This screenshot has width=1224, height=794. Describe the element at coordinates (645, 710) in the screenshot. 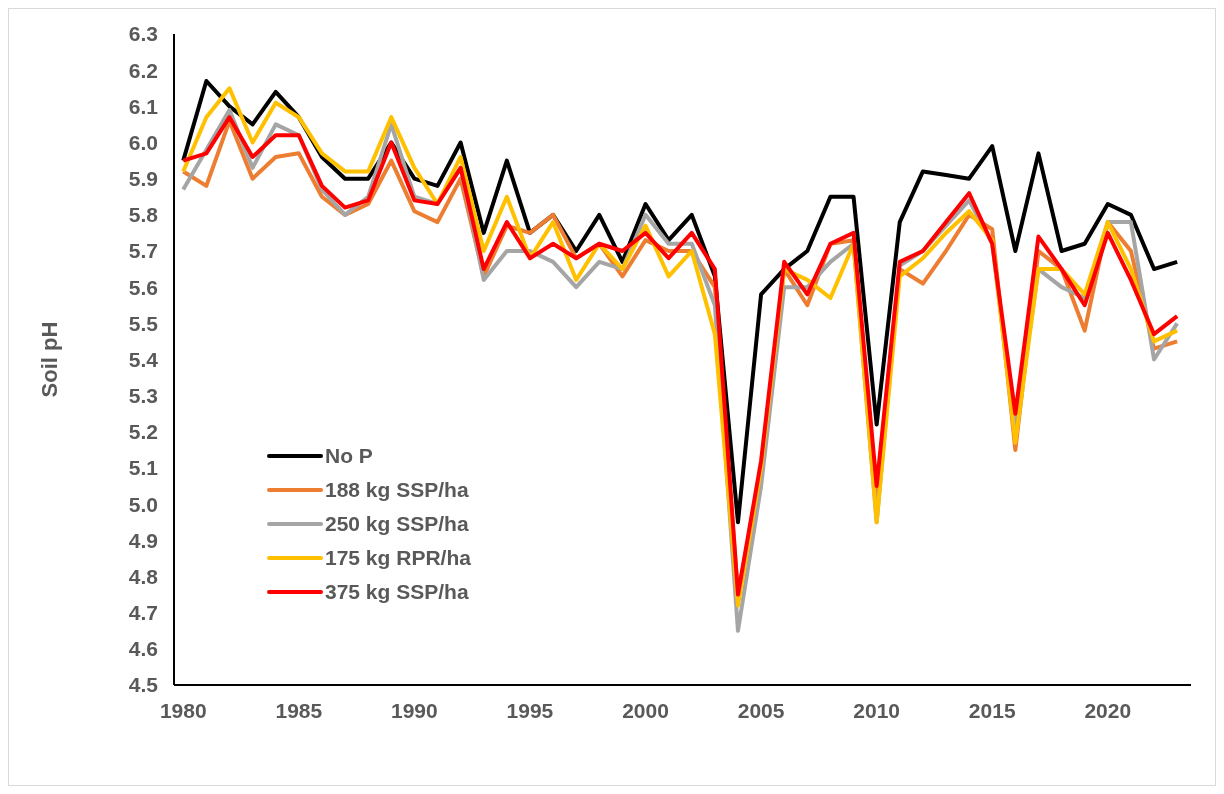

I see `x-tick-label: 2000` at that location.